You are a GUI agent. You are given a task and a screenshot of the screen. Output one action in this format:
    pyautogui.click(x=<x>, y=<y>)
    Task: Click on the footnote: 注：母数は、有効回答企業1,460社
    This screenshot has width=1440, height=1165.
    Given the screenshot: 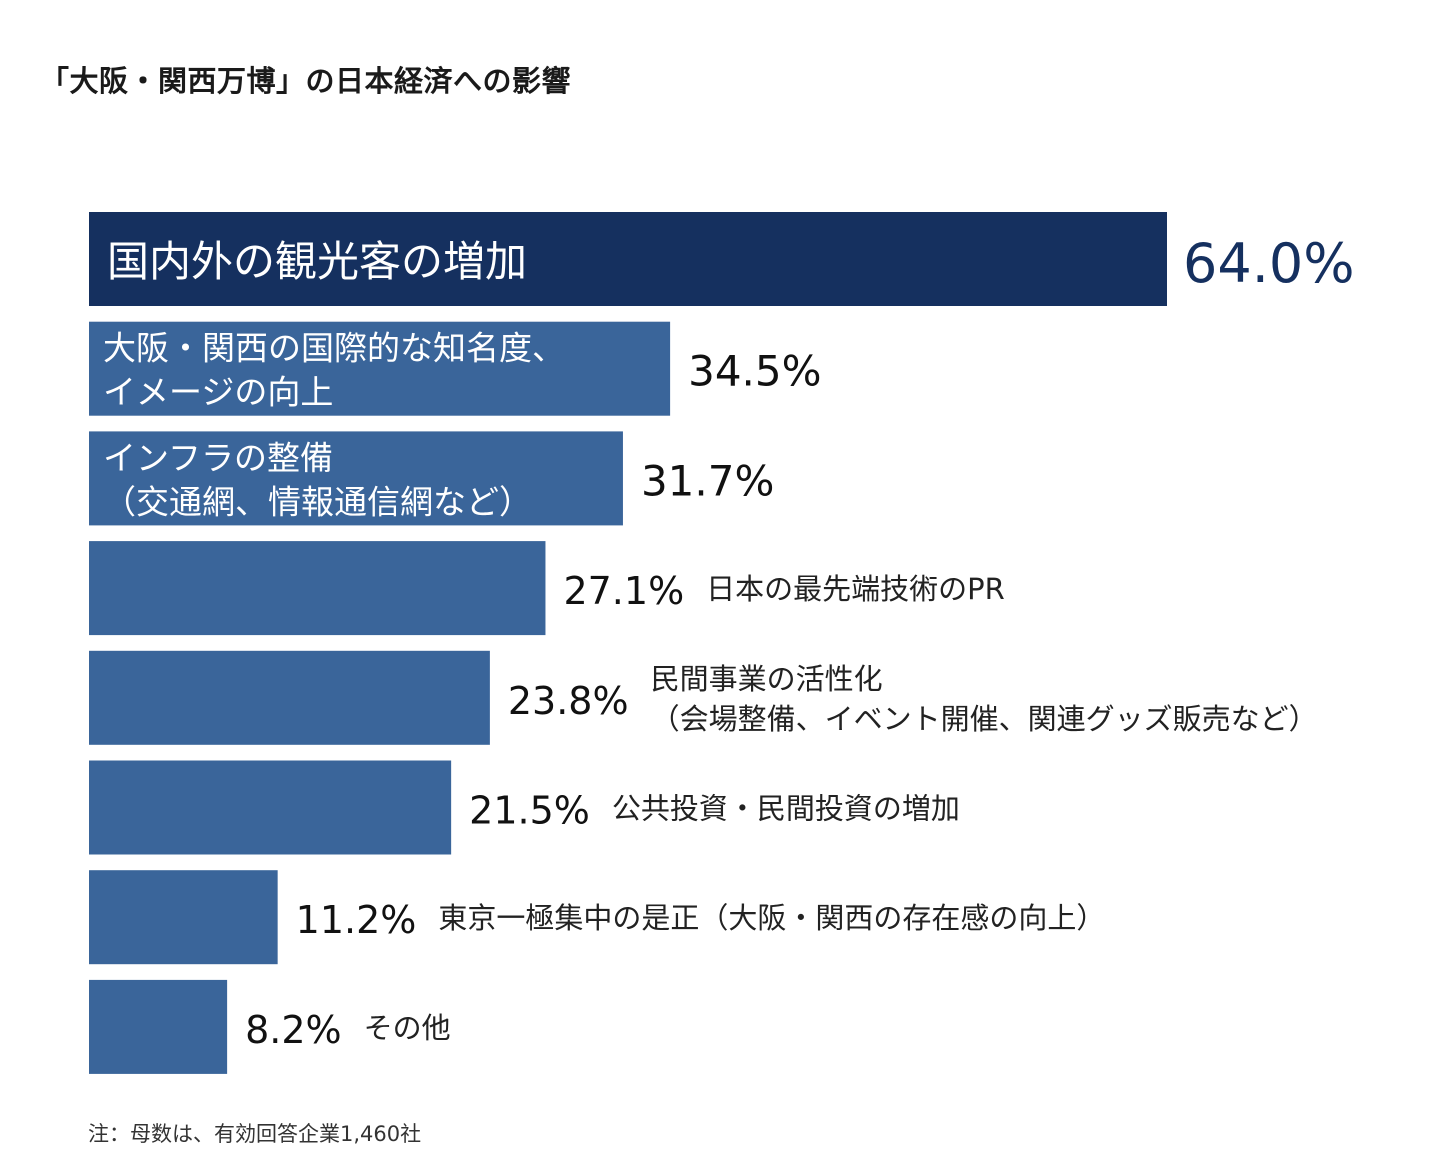 What is the action you would take?
    pyautogui.click(x=255, y=1134)
    